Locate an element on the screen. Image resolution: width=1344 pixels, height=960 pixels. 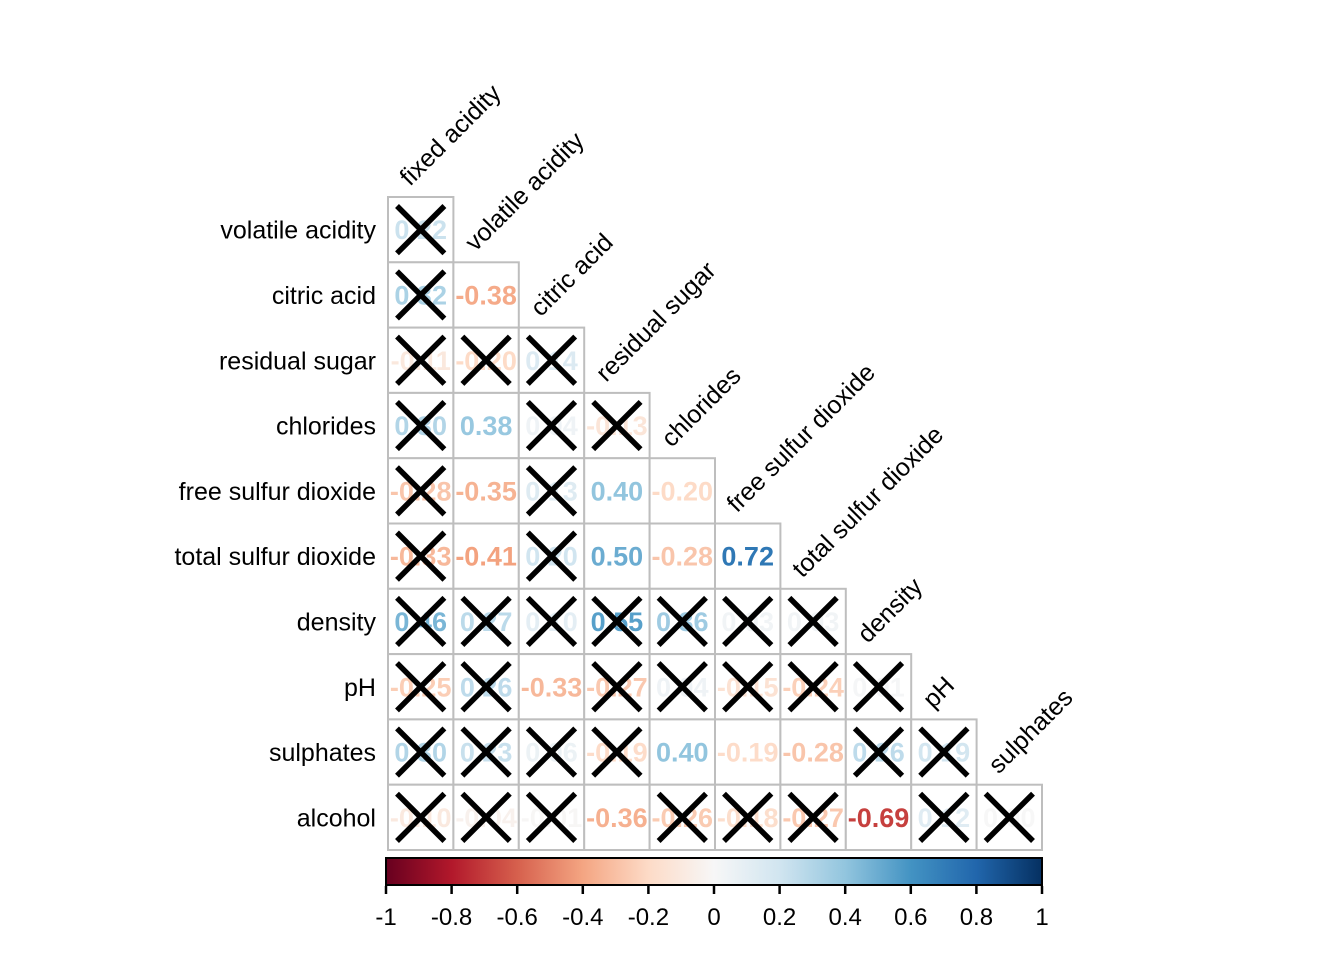
correlation-value: 0.72 is located at coordinates (747, 557).